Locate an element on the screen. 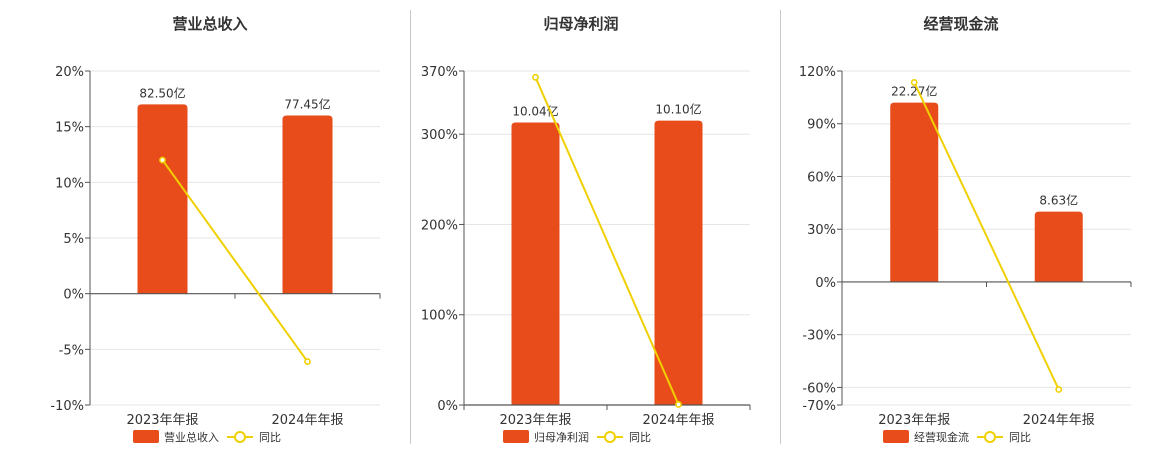  y-tick-label: -5% is located at coordinates (71, 350).